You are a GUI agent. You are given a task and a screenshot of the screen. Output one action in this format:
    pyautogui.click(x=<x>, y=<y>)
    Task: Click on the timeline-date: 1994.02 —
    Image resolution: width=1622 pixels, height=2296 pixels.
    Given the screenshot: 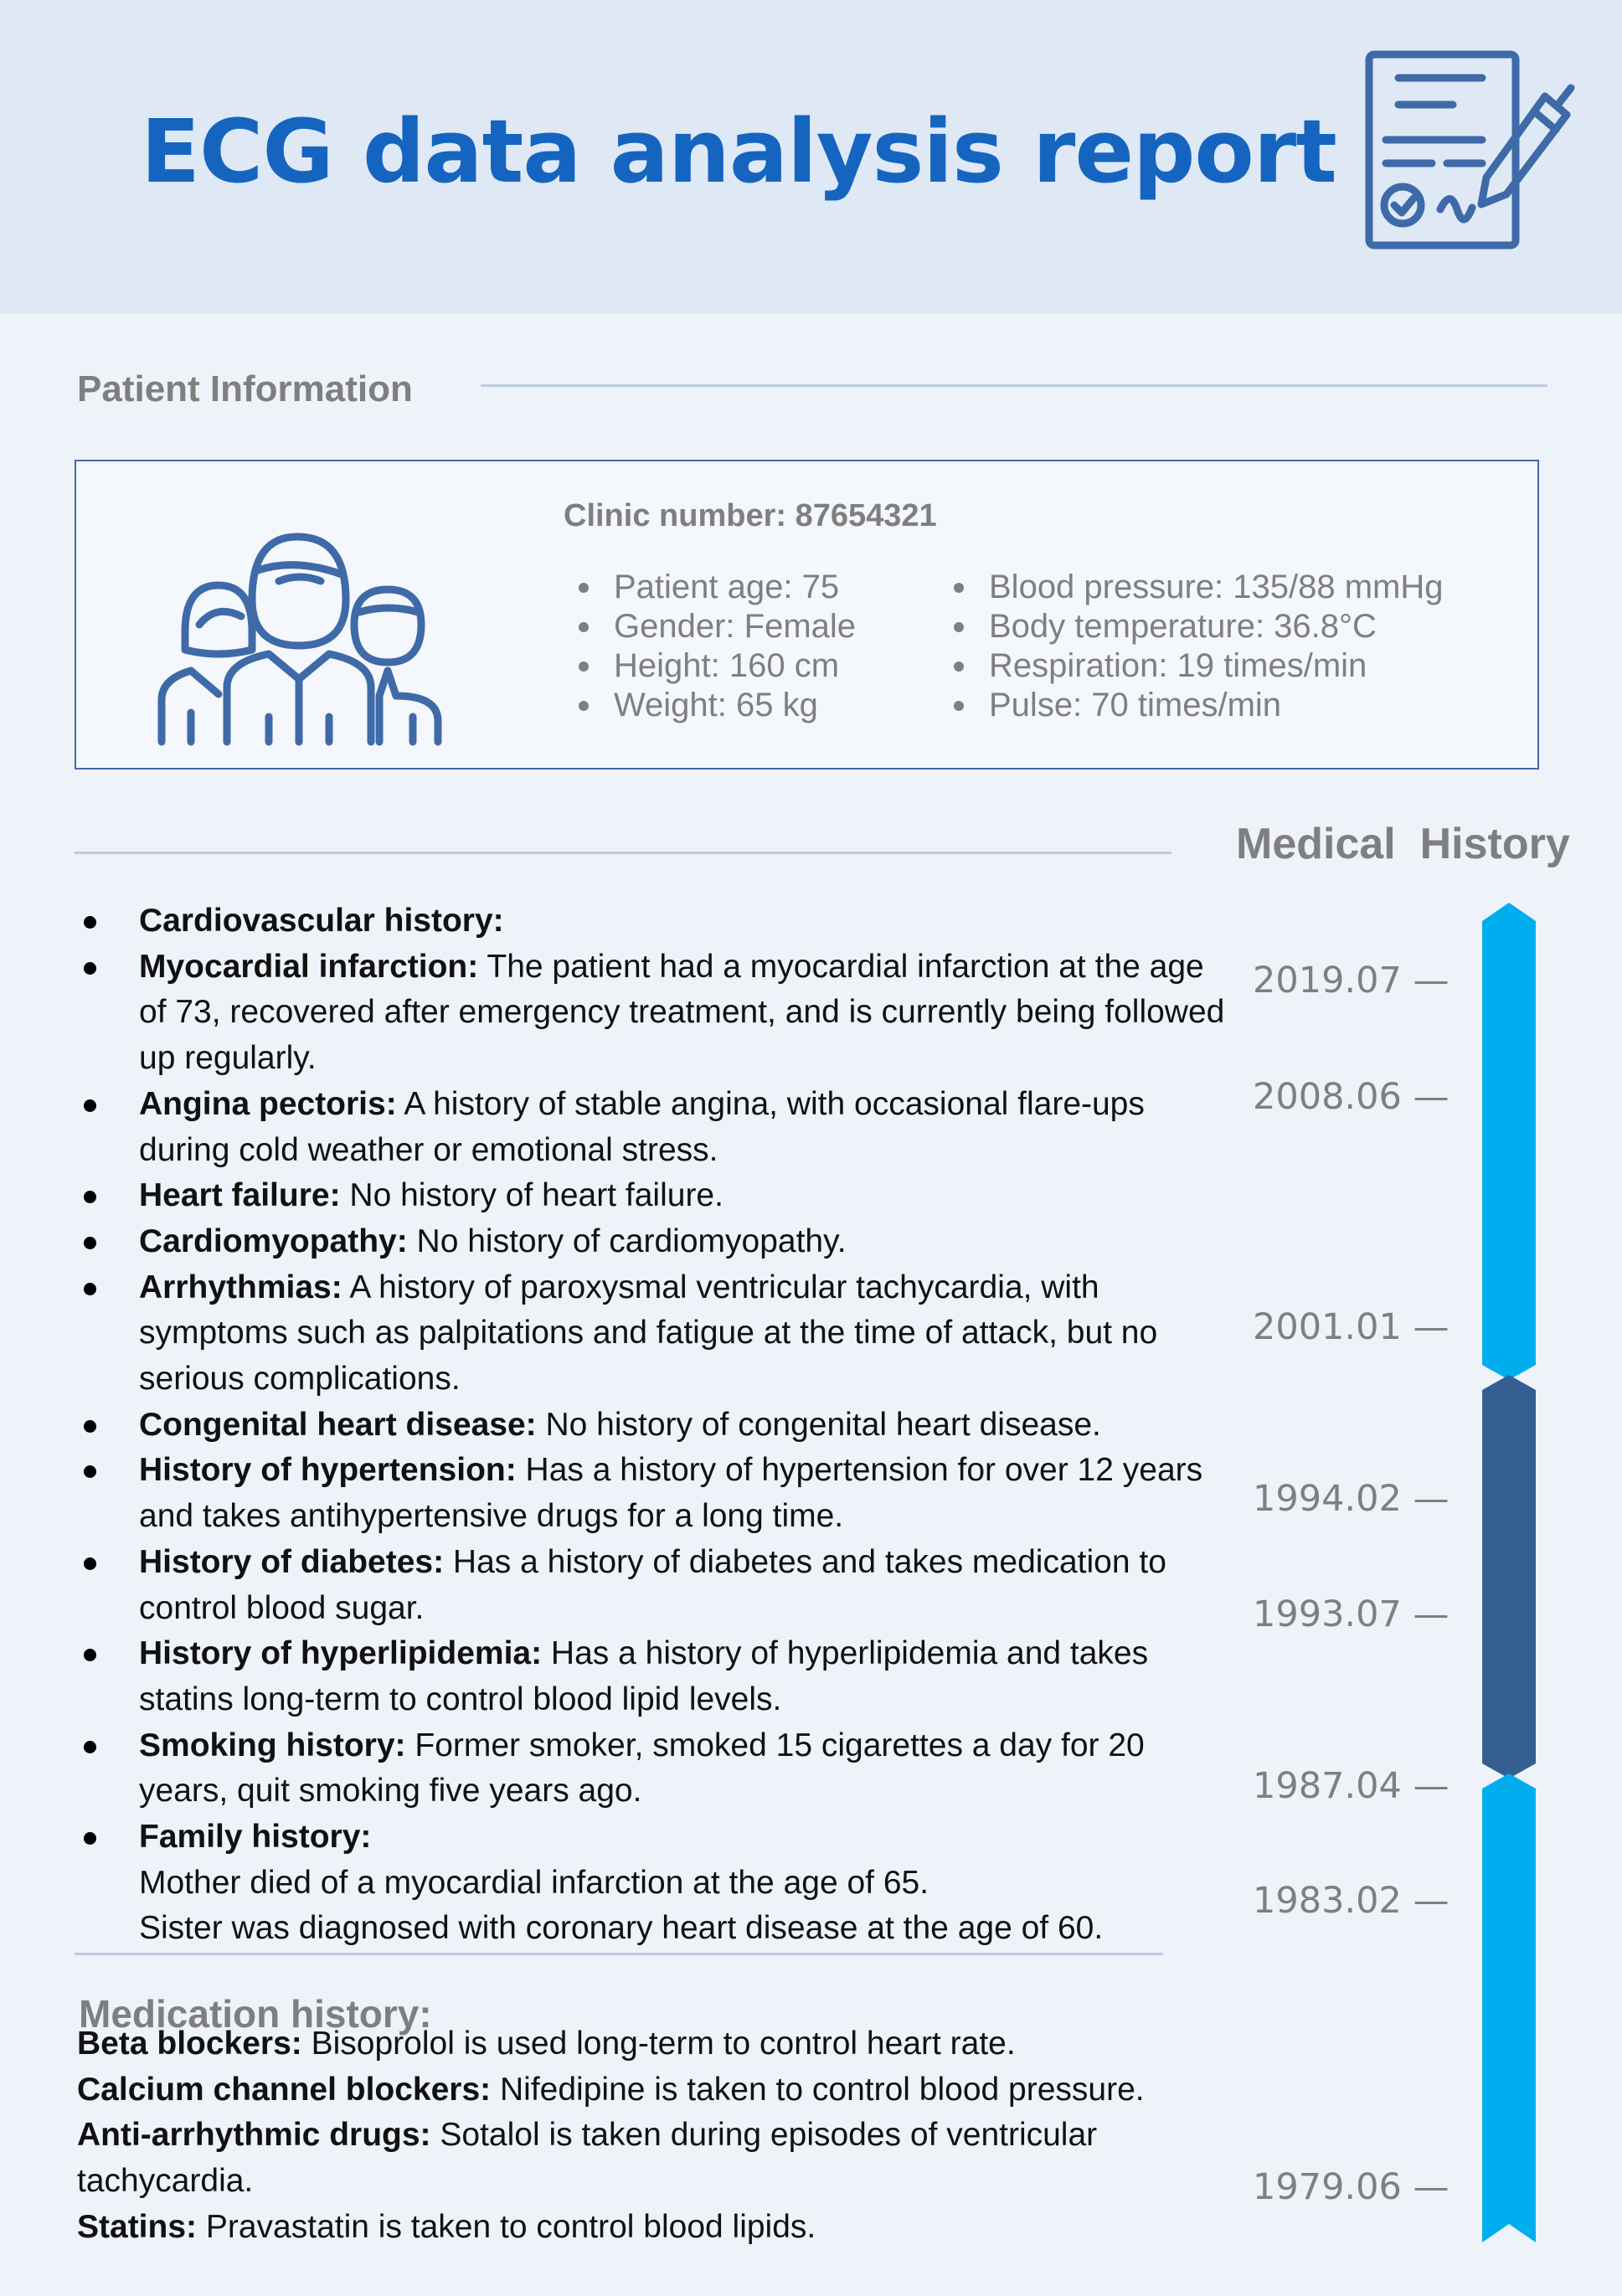 What is the action you would take?
    pyautogui.click(x=1351, y=1499)
    